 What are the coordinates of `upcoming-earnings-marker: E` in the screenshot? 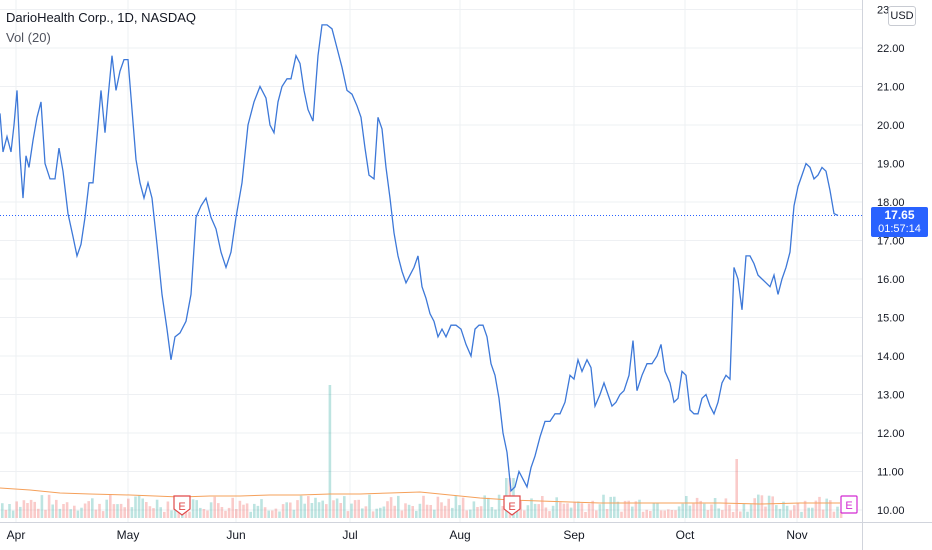 It's located at (849, 504).